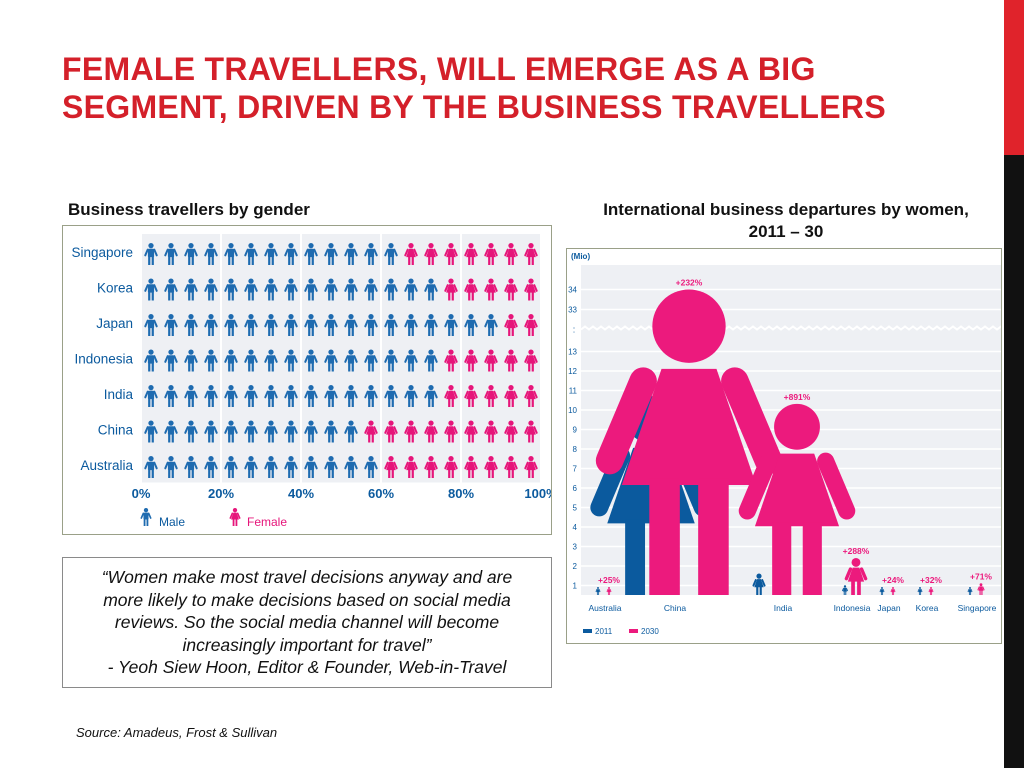 The width and height of the screenshot is (1024, 768). I want to click on x-category-label: China, so click(675, 608).